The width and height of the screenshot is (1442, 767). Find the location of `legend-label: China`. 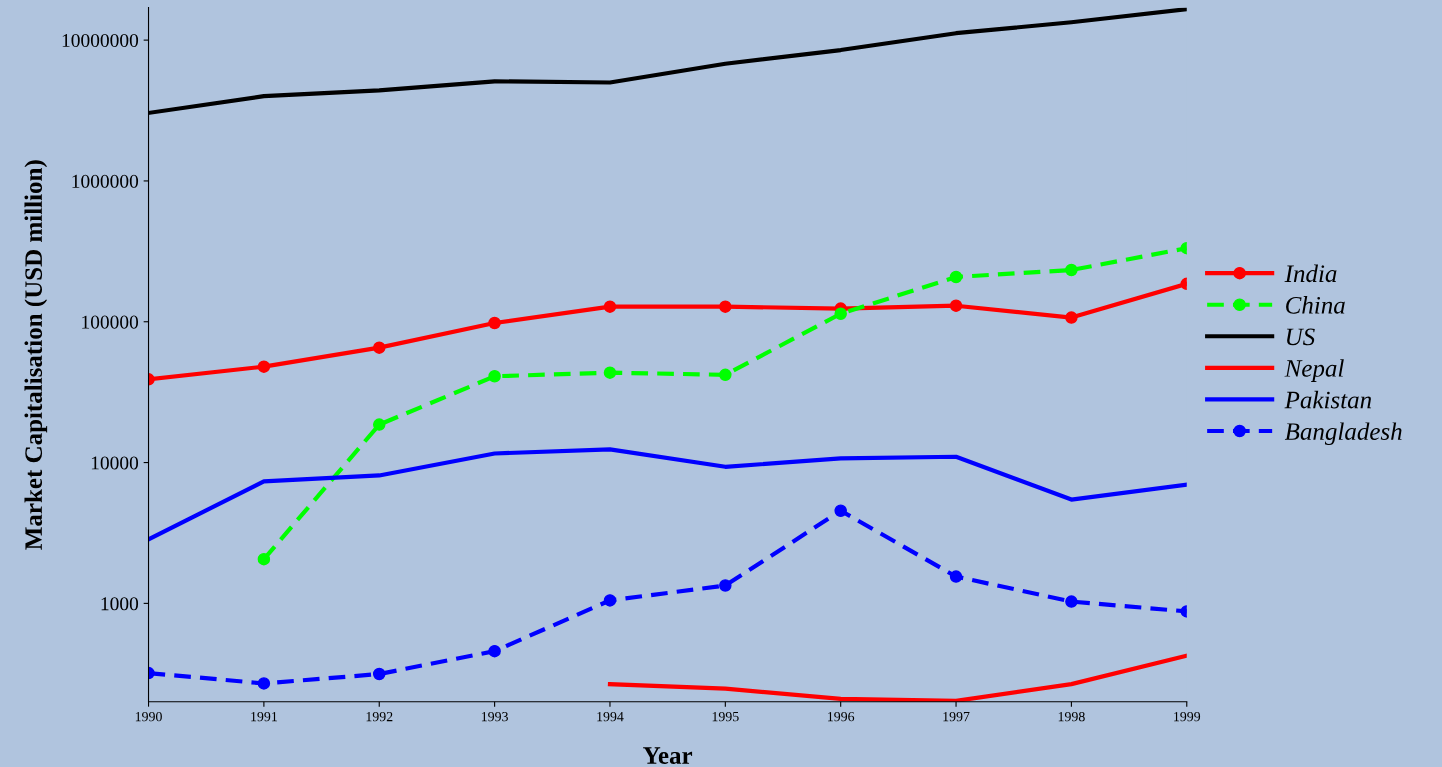

legend-label: China is located at coordinates (1315, 305).